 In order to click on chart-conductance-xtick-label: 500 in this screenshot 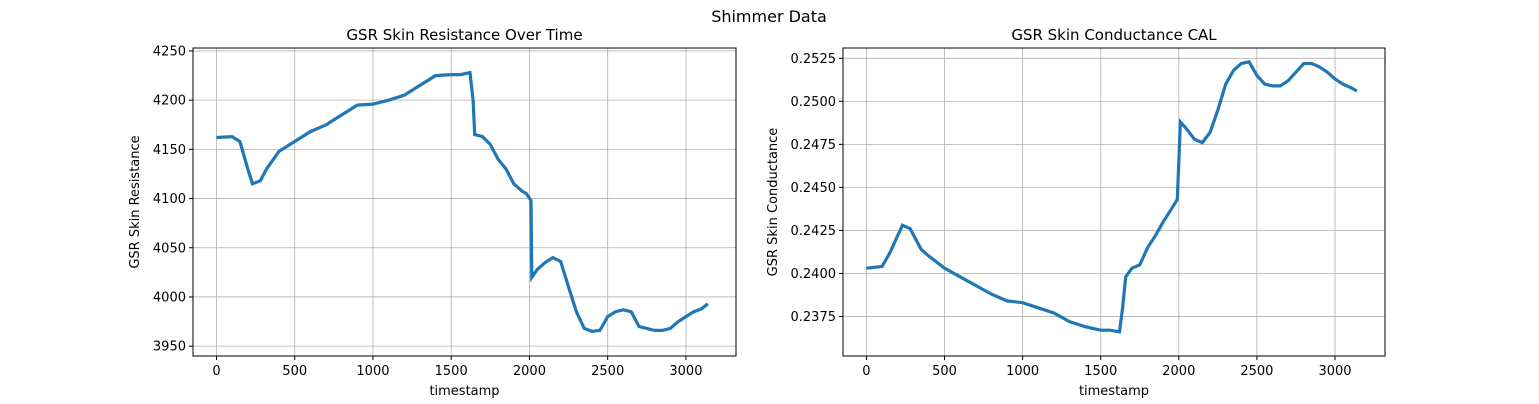, I will do `click(944, 371)`.